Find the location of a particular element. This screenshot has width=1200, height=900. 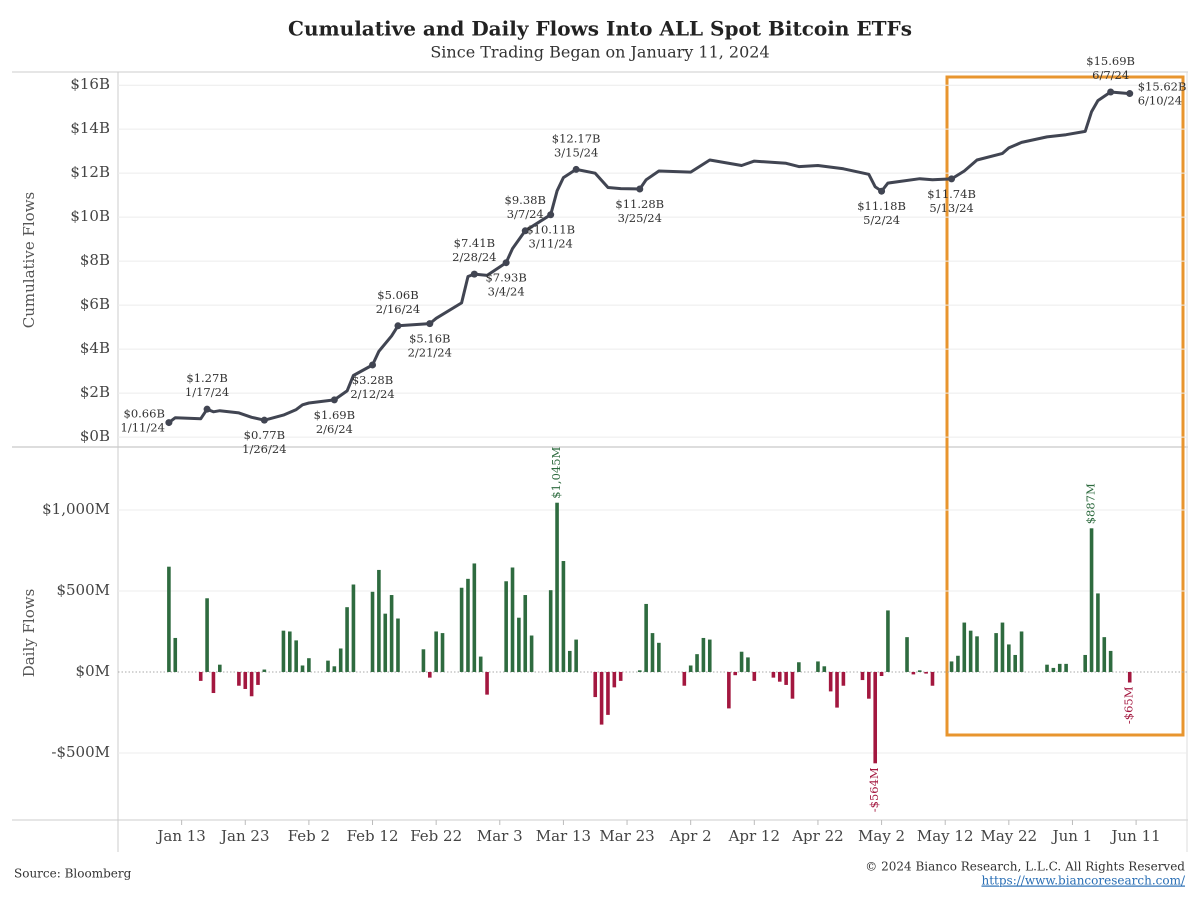

point-date-label: 3/11/24 is located at coordinates (551, 244).